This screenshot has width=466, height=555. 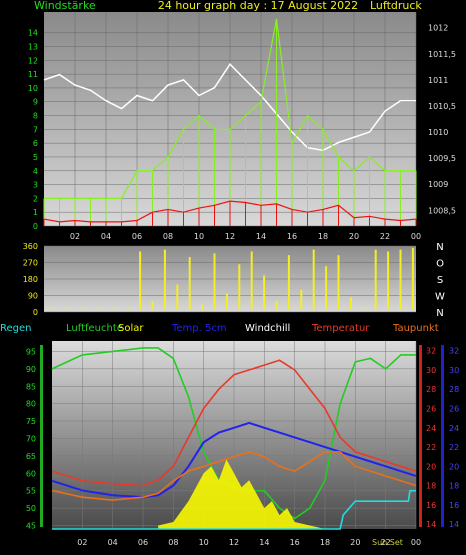 What do you see at coordinates (30, 263) in the screenshot?
I see `degree-tick-label: 270` at bounding box center [30, 263].